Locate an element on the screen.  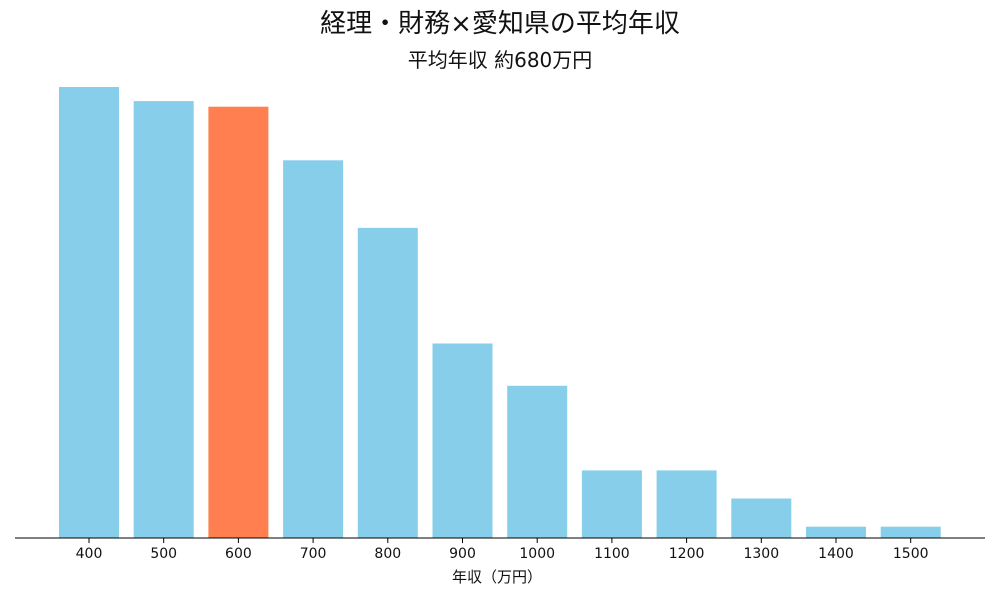
x-tick-label-900: 900 is located at coordinates (462, 554).